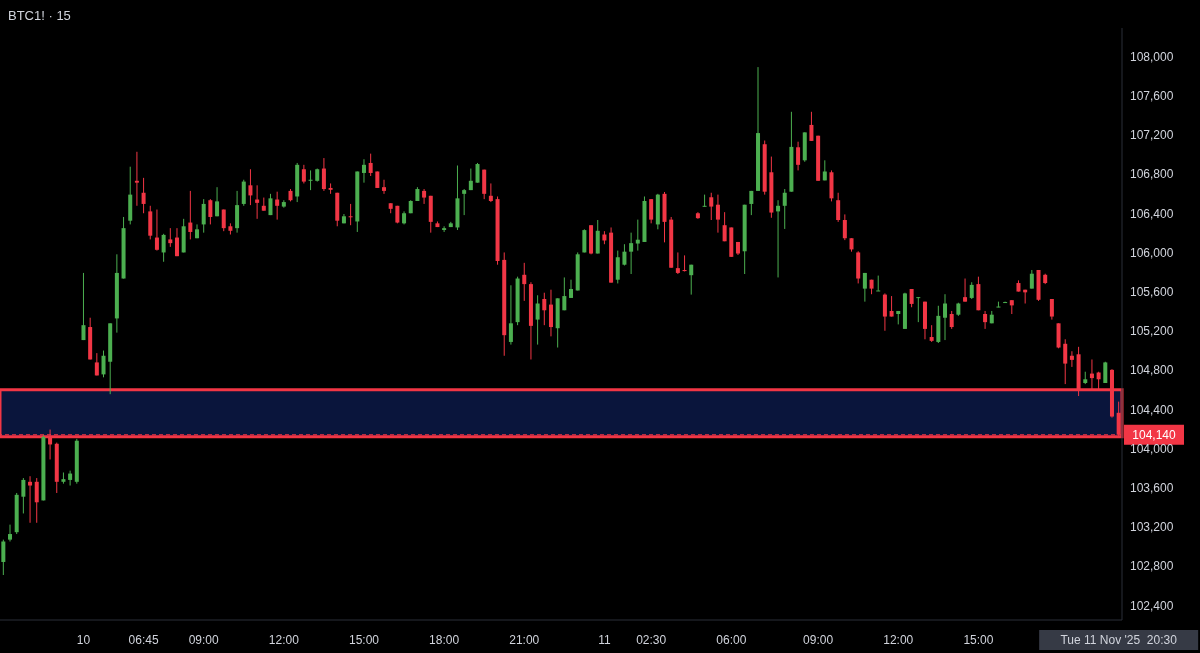 The image size is (1200, 653). Describe the element at coordinates (1152, 487) in the screenshot. I see `y-tick-label: 103,600` at that location.